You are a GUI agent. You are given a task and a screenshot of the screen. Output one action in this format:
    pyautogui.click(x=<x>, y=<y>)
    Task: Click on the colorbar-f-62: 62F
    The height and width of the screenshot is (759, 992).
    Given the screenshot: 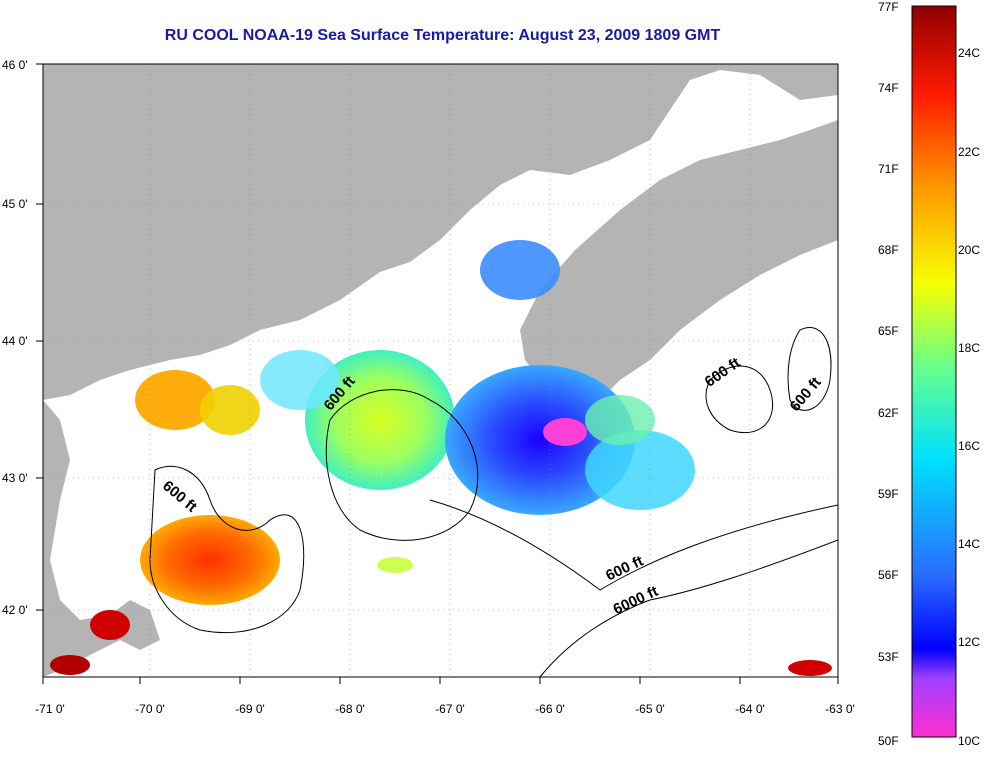 What is the action you would take?
    pyautogui.click(x=888, y=413)
    